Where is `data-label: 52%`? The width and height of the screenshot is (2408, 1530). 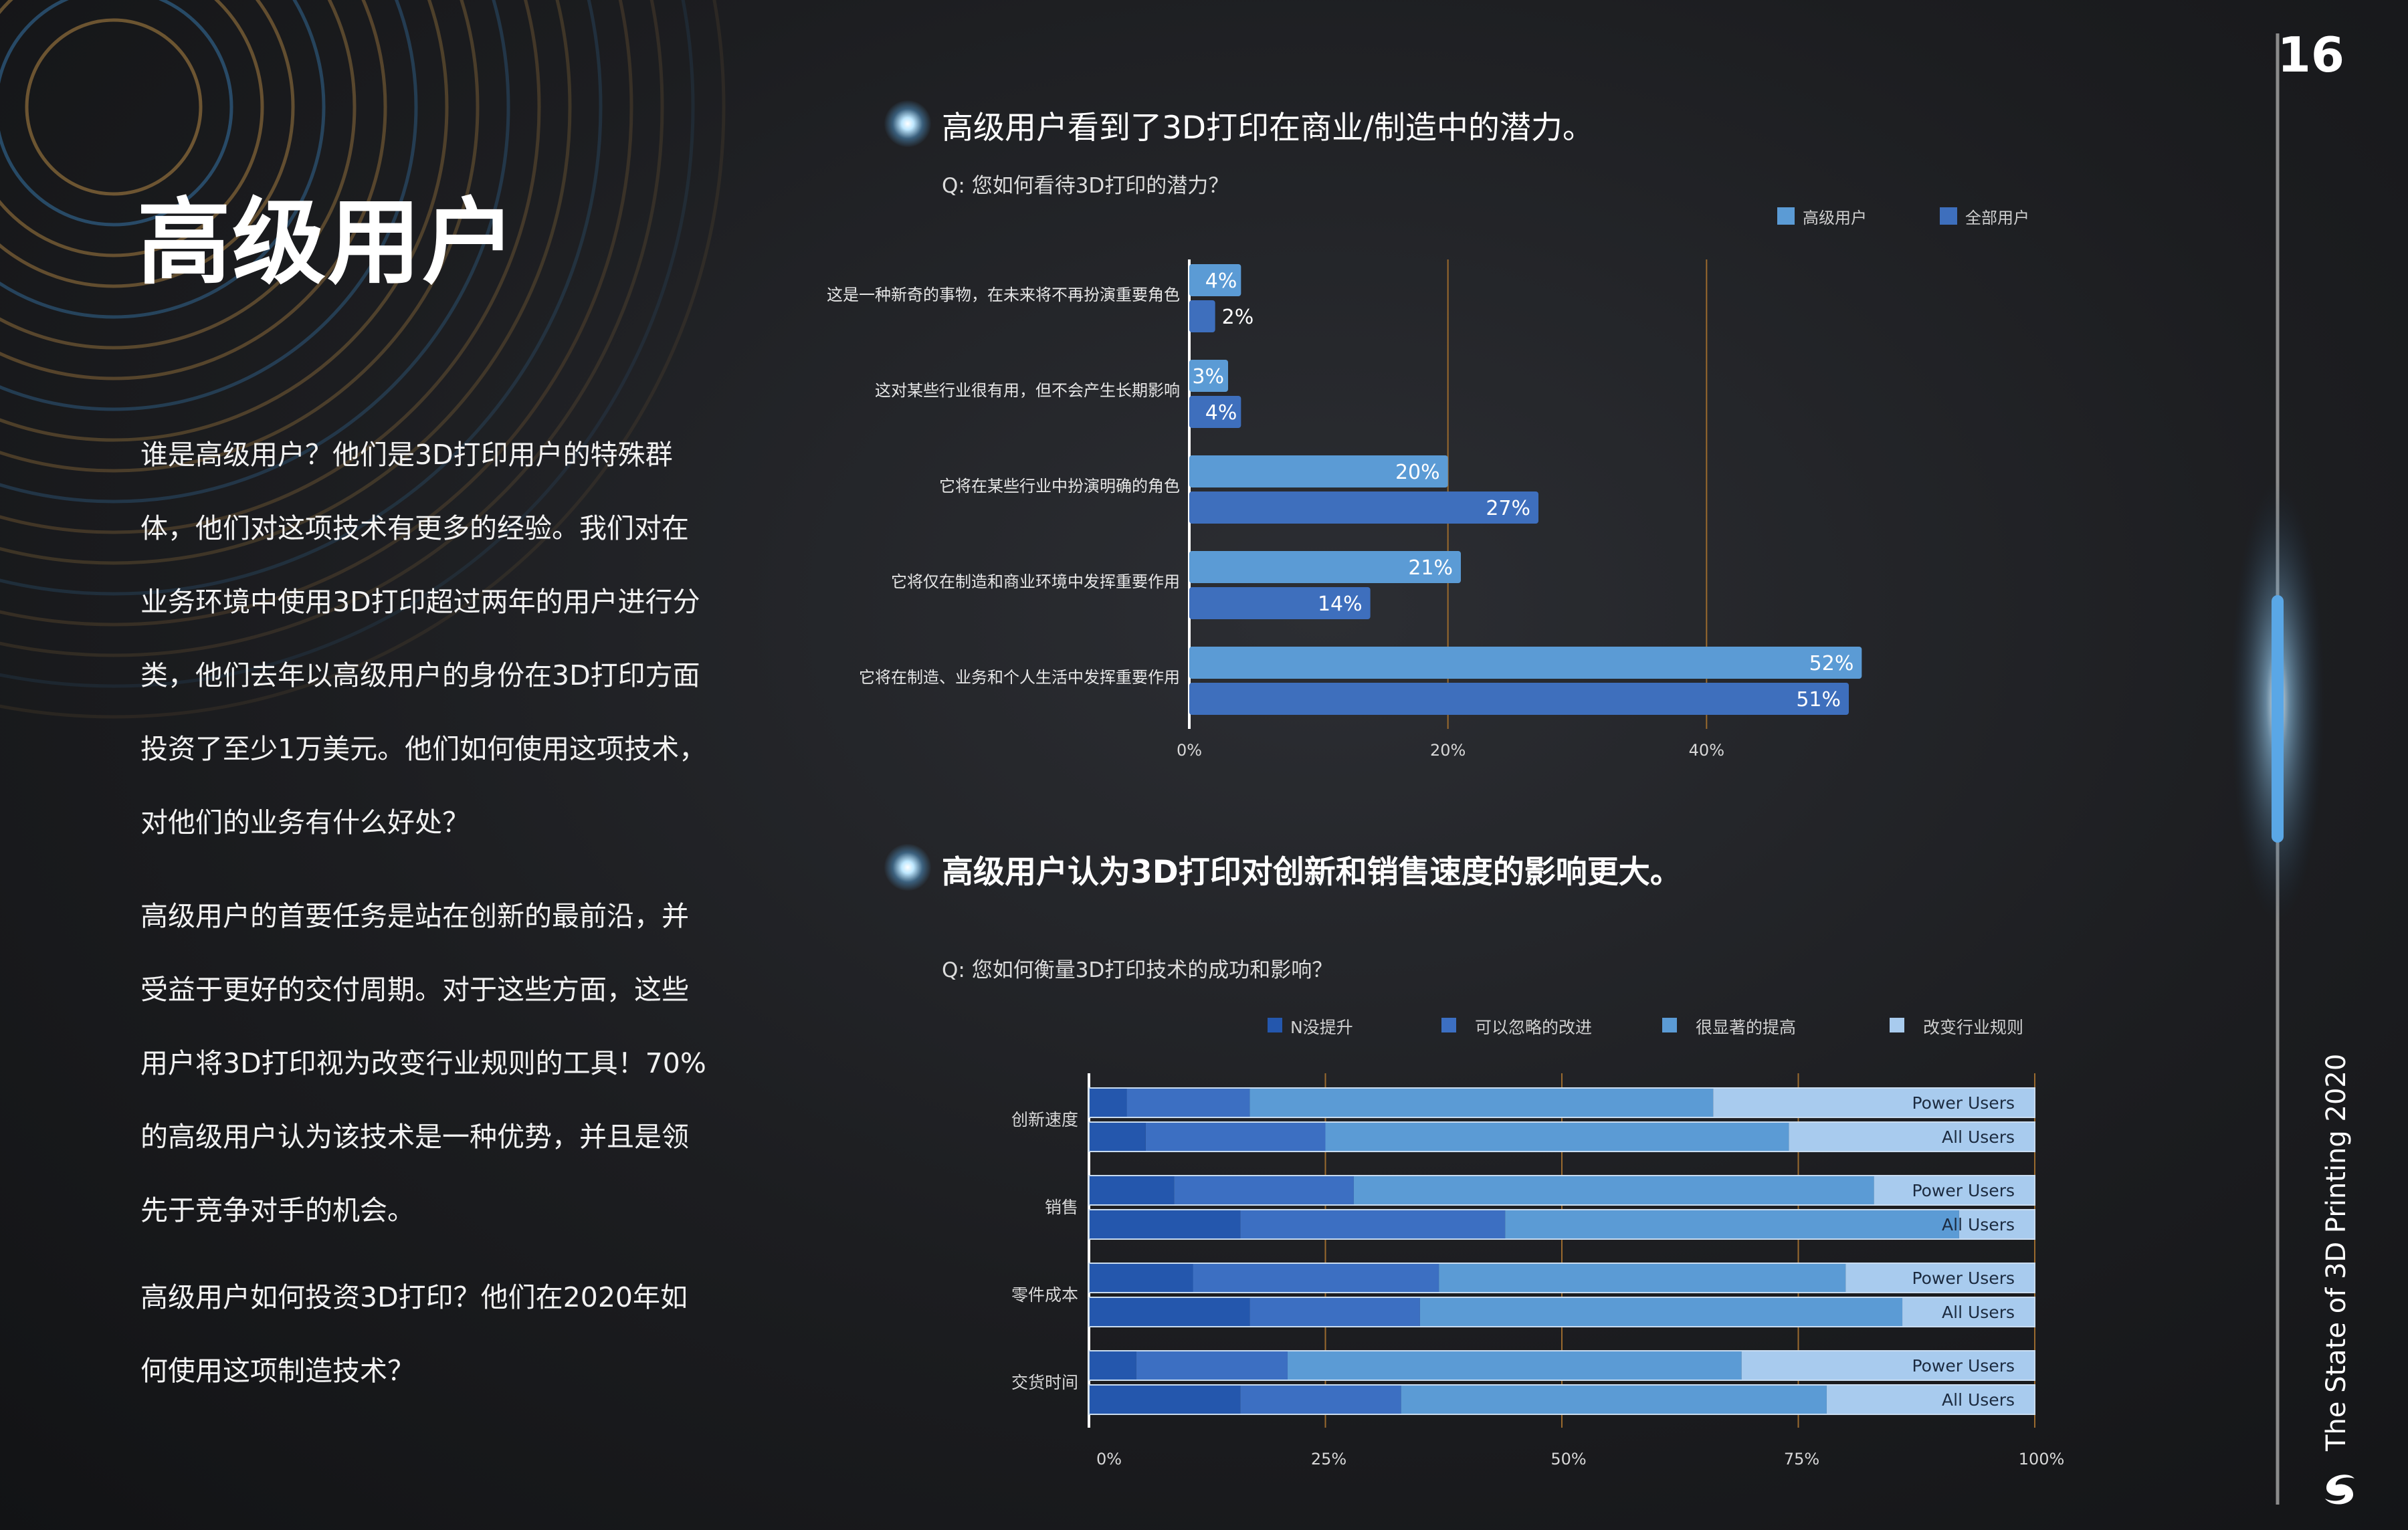 data-label: 52% is located at coordinates (1831, 663).